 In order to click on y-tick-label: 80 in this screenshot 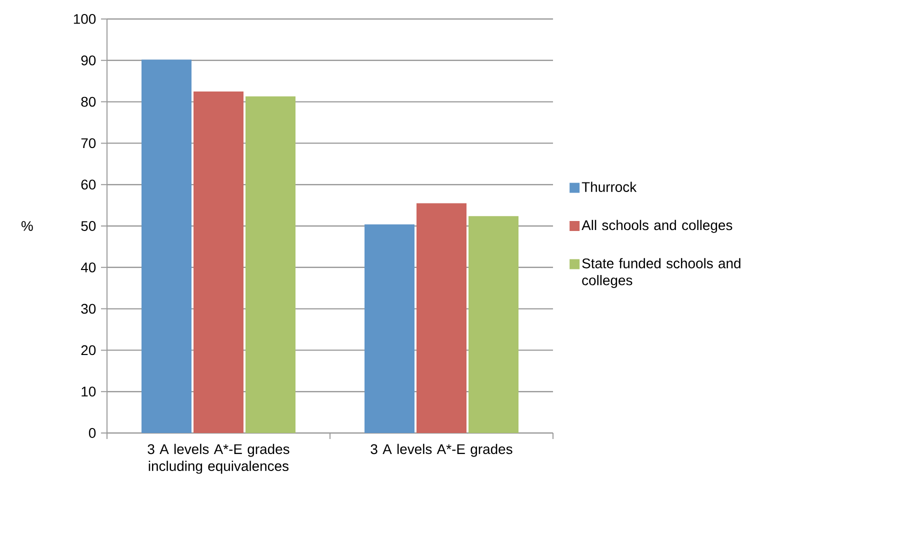, I will do `click(88, 101)`.